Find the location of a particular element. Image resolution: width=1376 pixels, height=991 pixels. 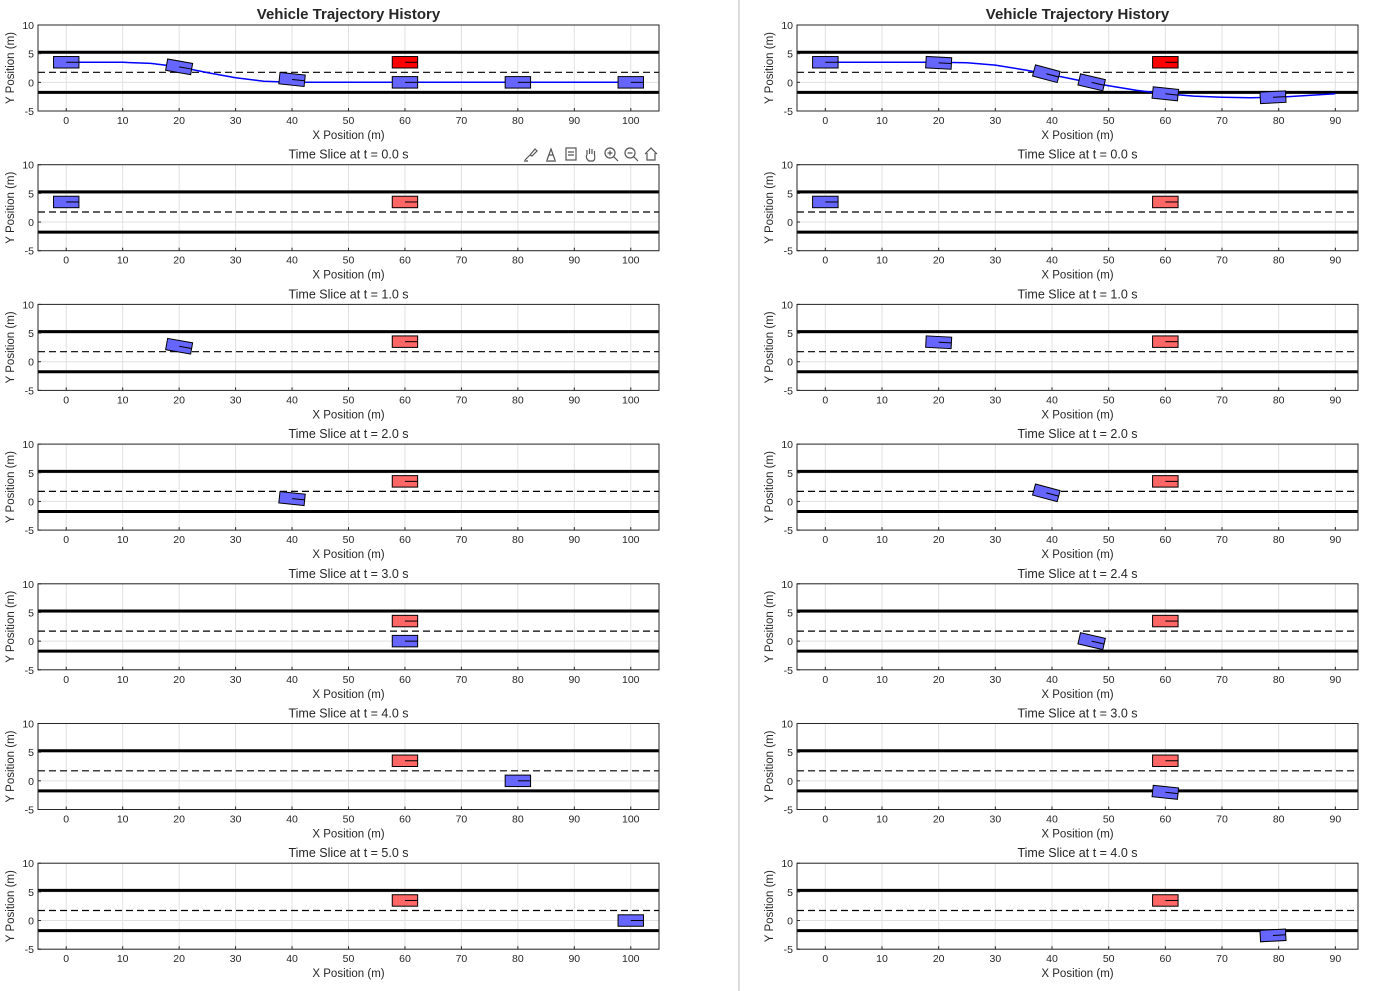

axes-title: Time Slice at t = 3.0 s is located at coordinates (348, 574).